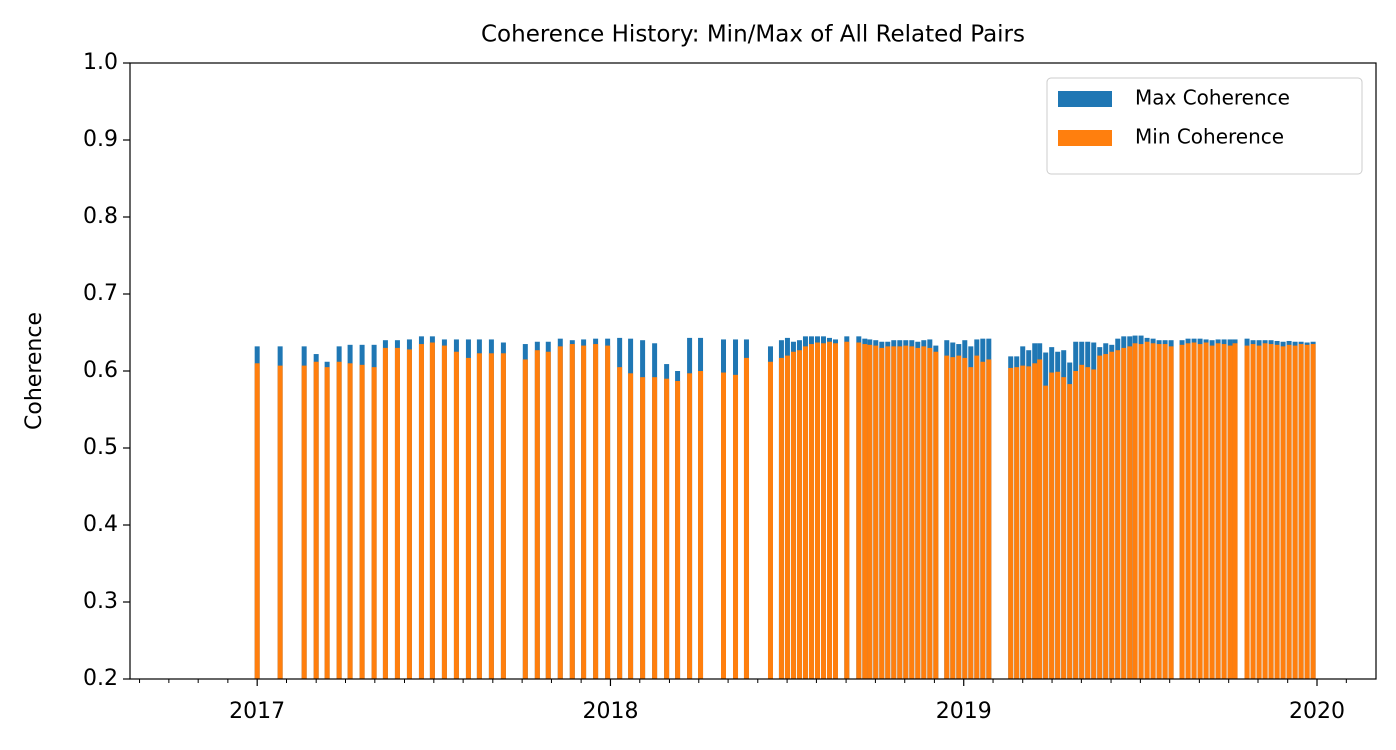  Describe the element at coordinates (100, 370) in the screenshot. I see `y-tick-label: 0.6` at that location.